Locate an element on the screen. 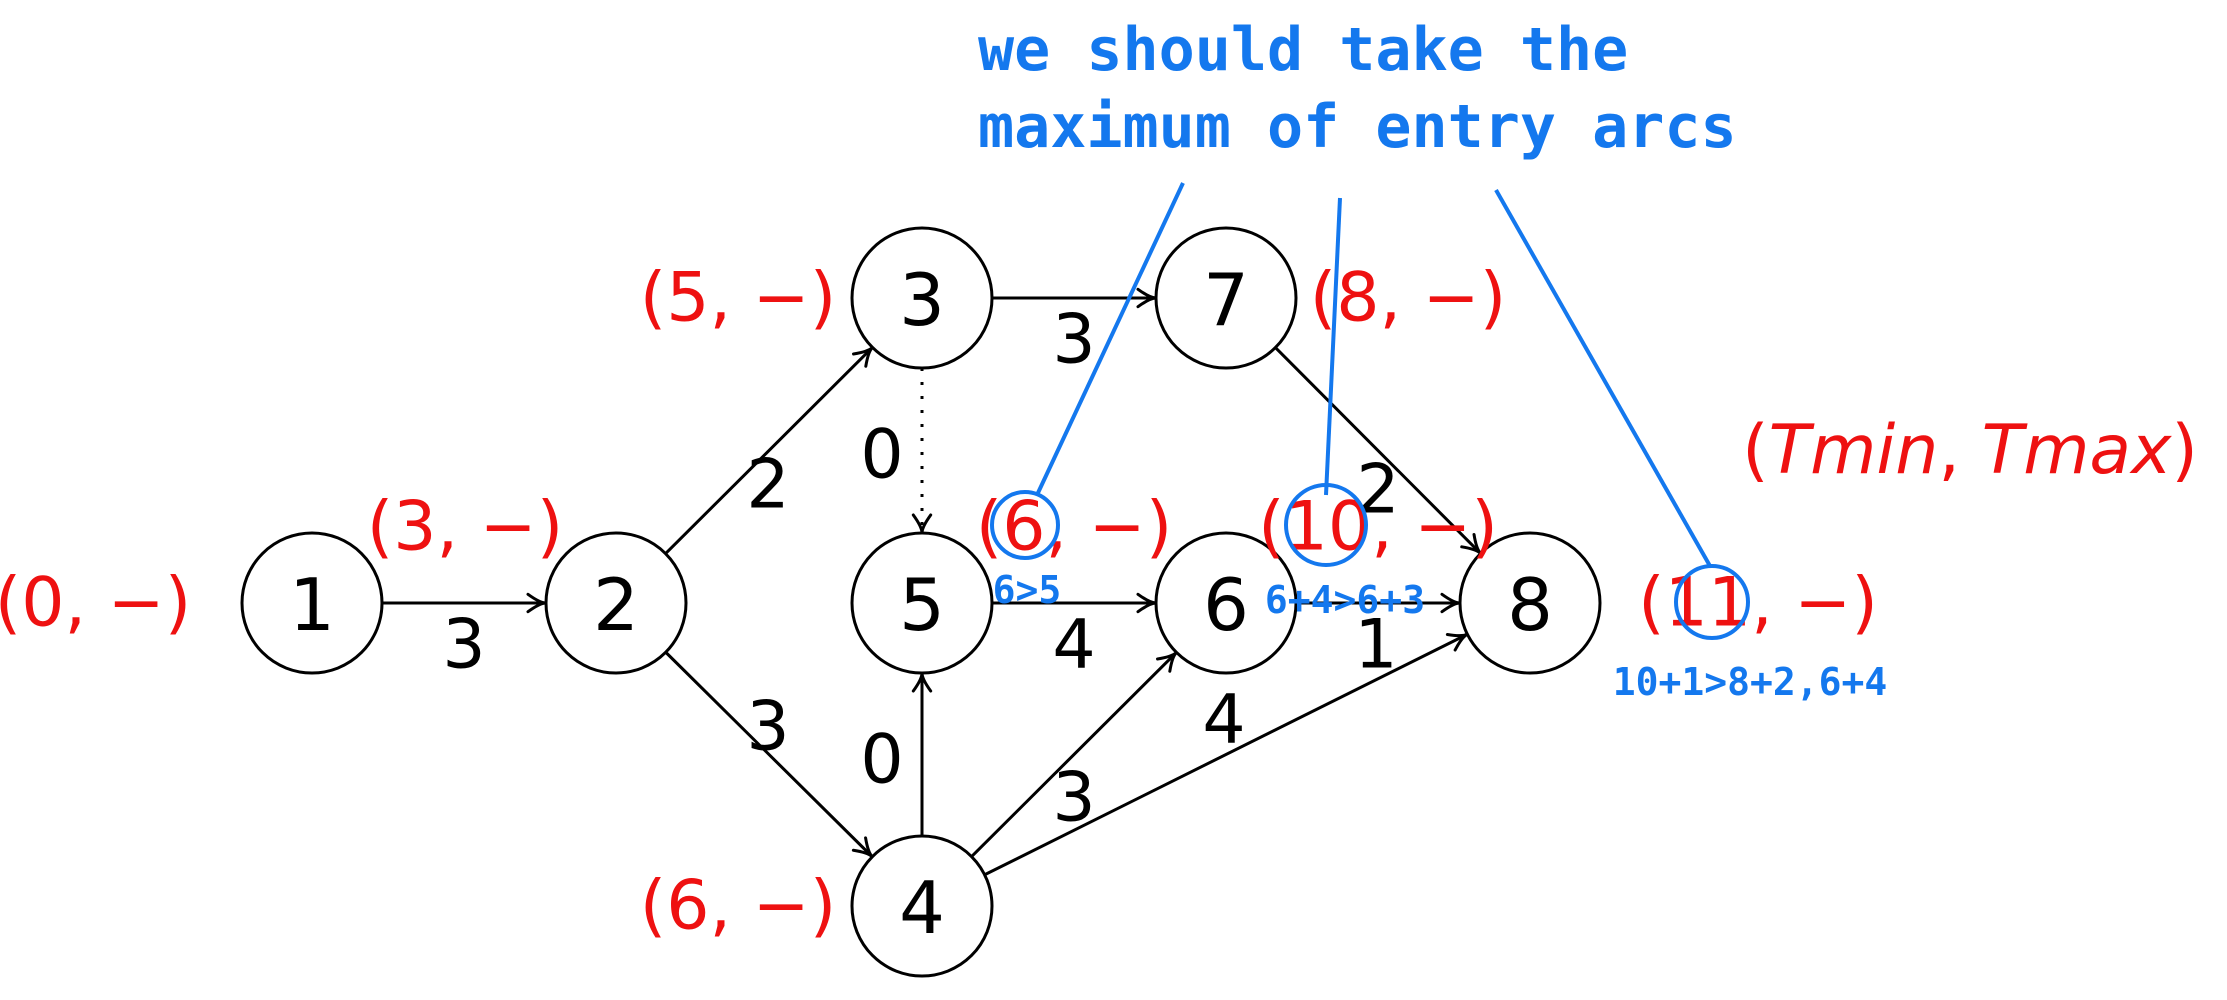  edge-weight-1-2: 3 is located at coordinates (463, 645).